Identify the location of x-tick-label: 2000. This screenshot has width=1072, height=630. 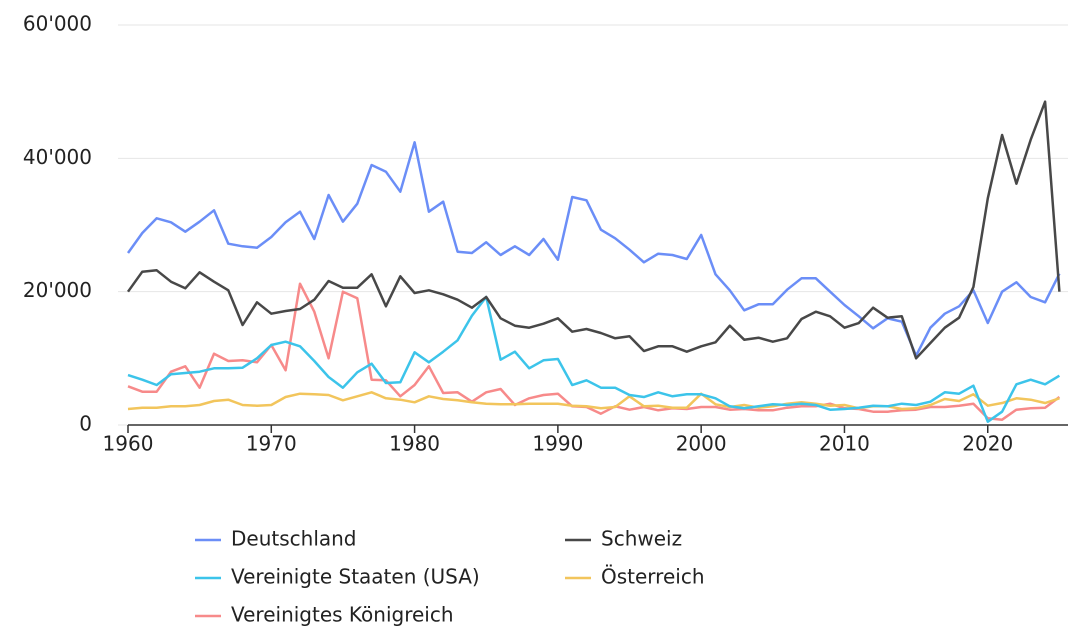
(701, 444).